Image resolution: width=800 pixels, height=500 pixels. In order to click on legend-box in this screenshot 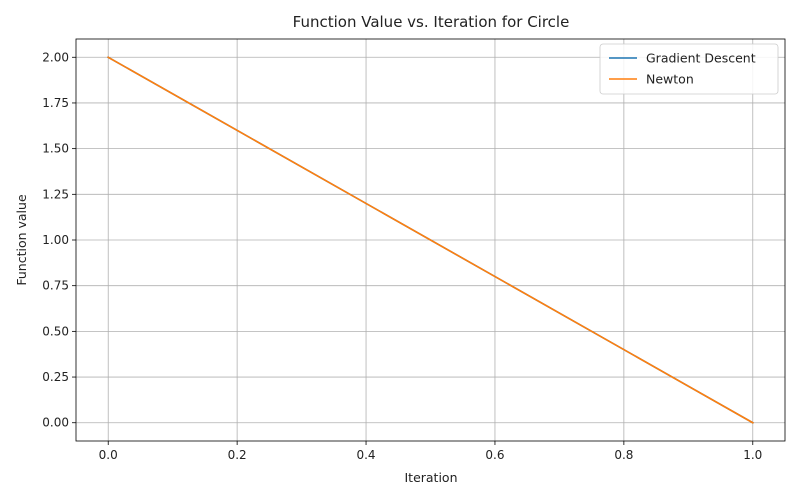, I will do `click(689, 69)`.